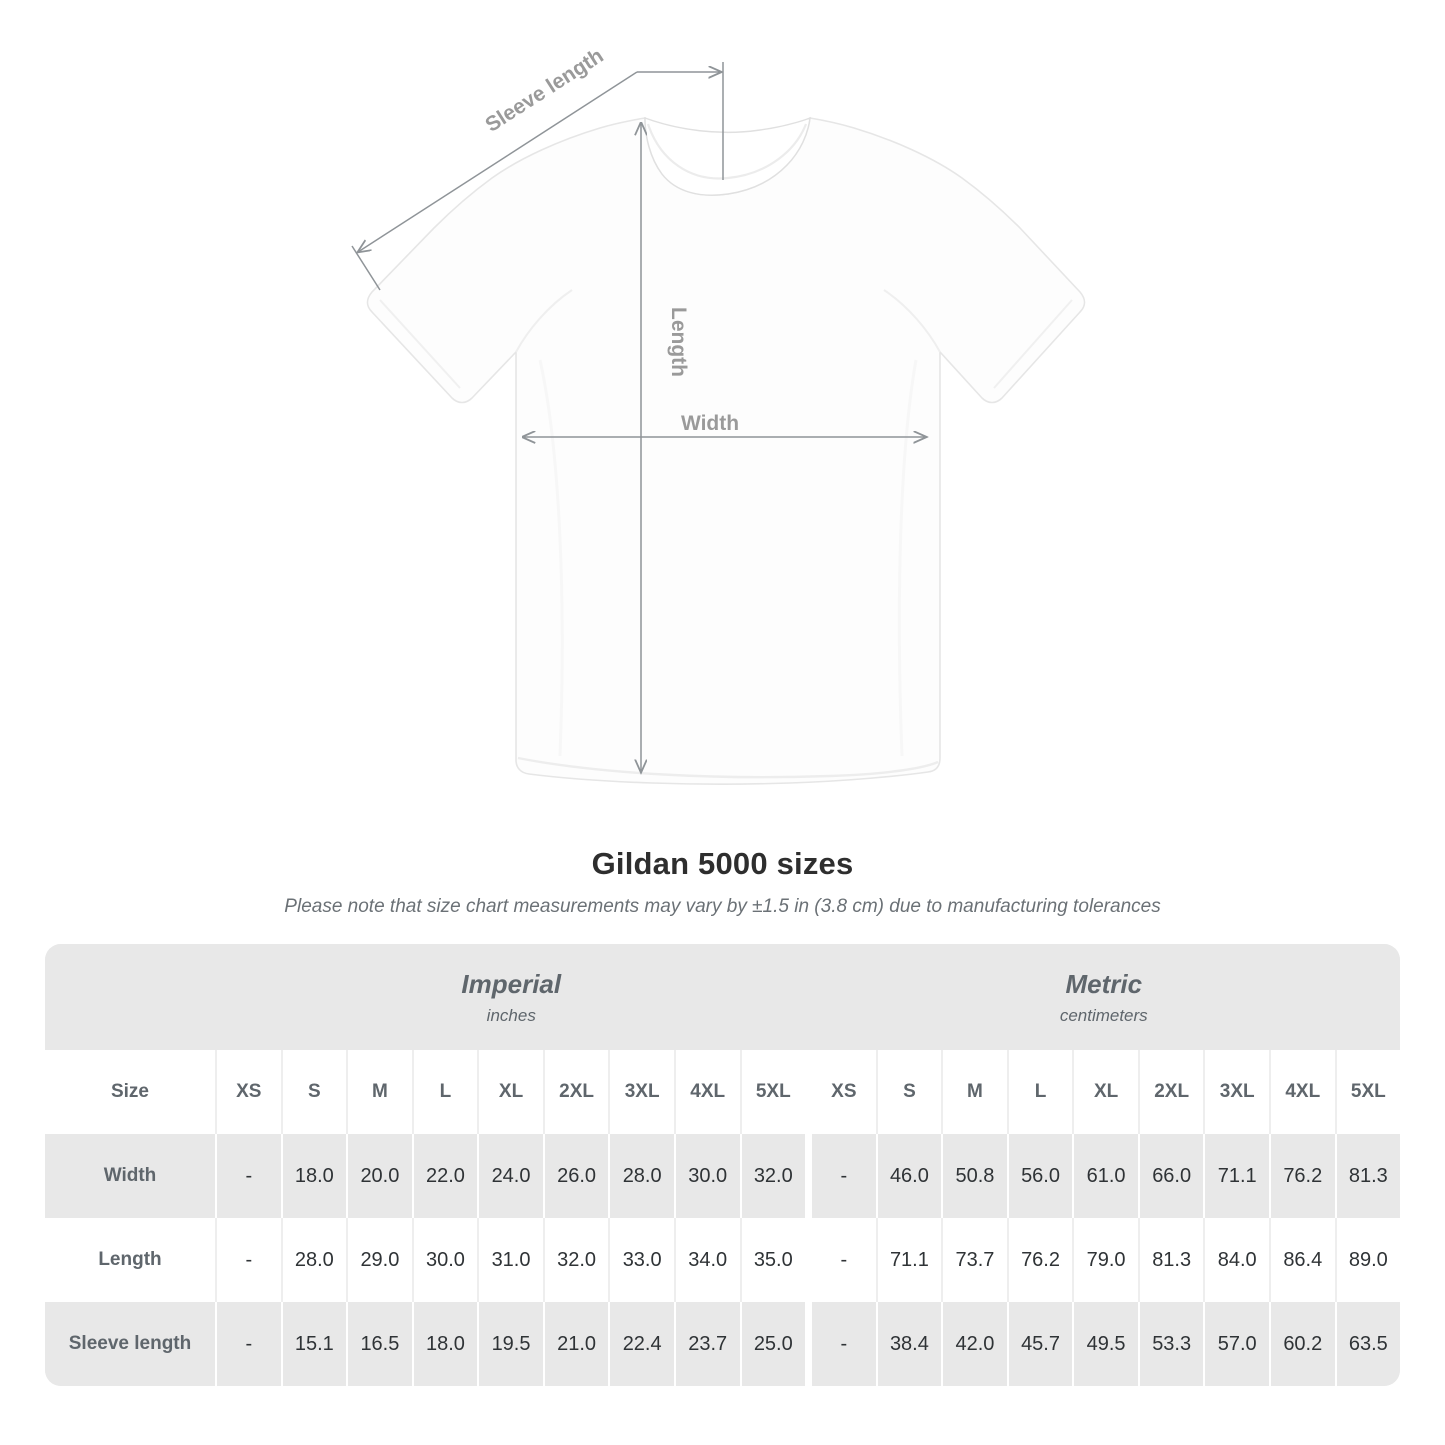  What do you see at coordinates (1236, 1176) in the screenshot?
I see `cell-width-metric-3xl: 71.1` at bounding box center [1236, 1176].